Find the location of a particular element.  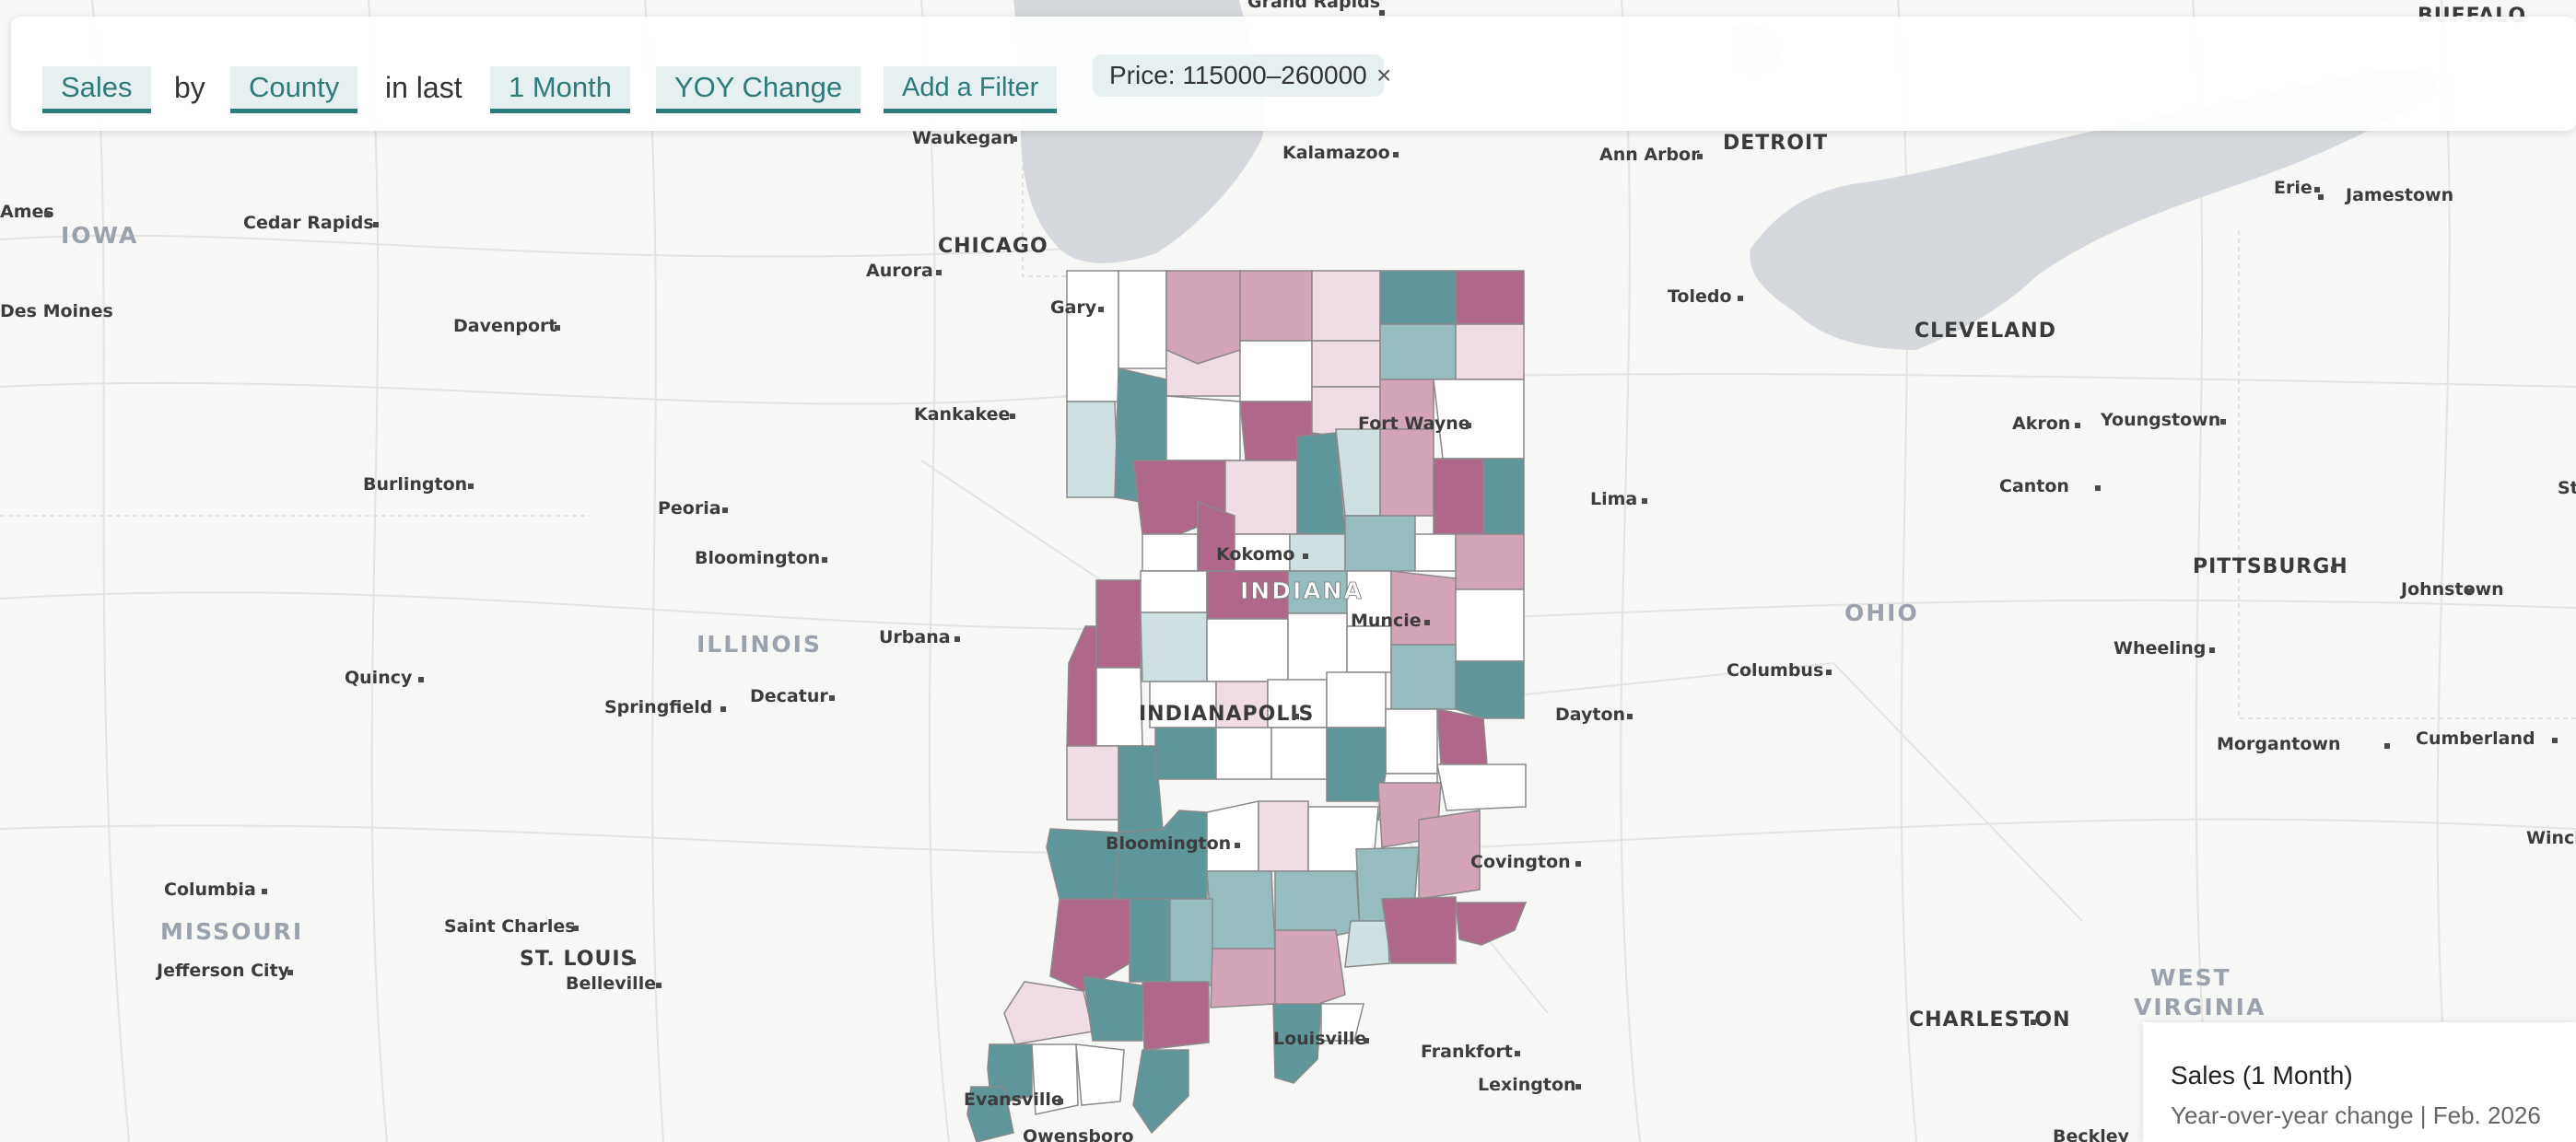

price-filter-chip: Price: 115000–260000 is located at coordinates (1238, 75).